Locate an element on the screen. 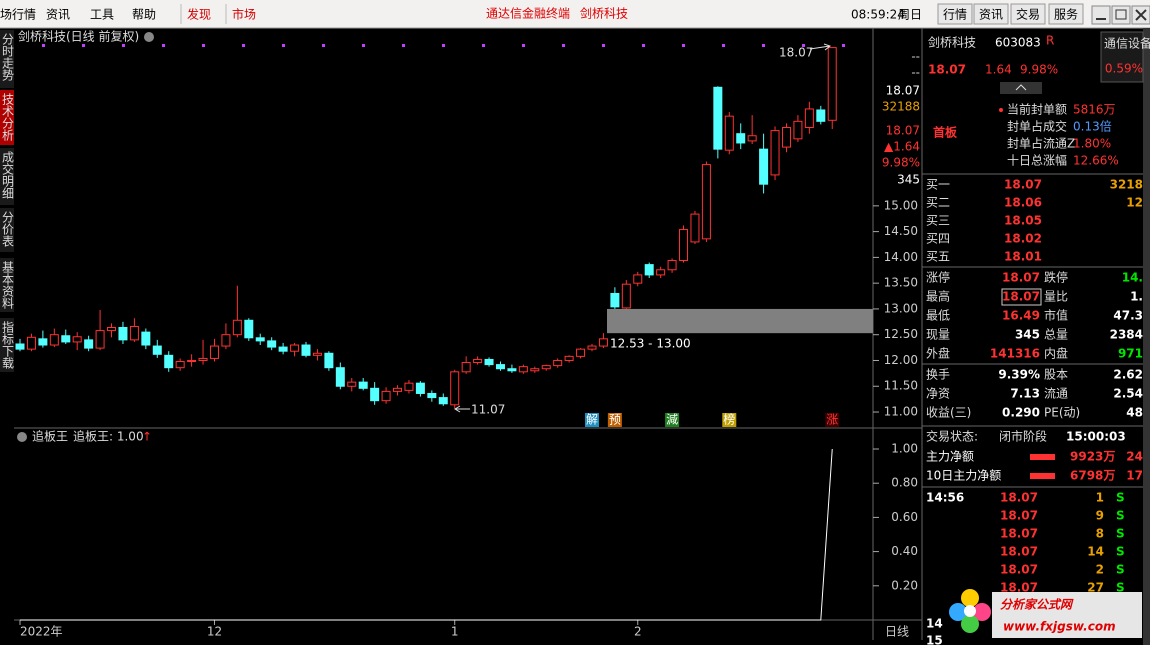 This screenshot has width=1150, height=645. stat-highlight is located at coordinates (1021, 297).